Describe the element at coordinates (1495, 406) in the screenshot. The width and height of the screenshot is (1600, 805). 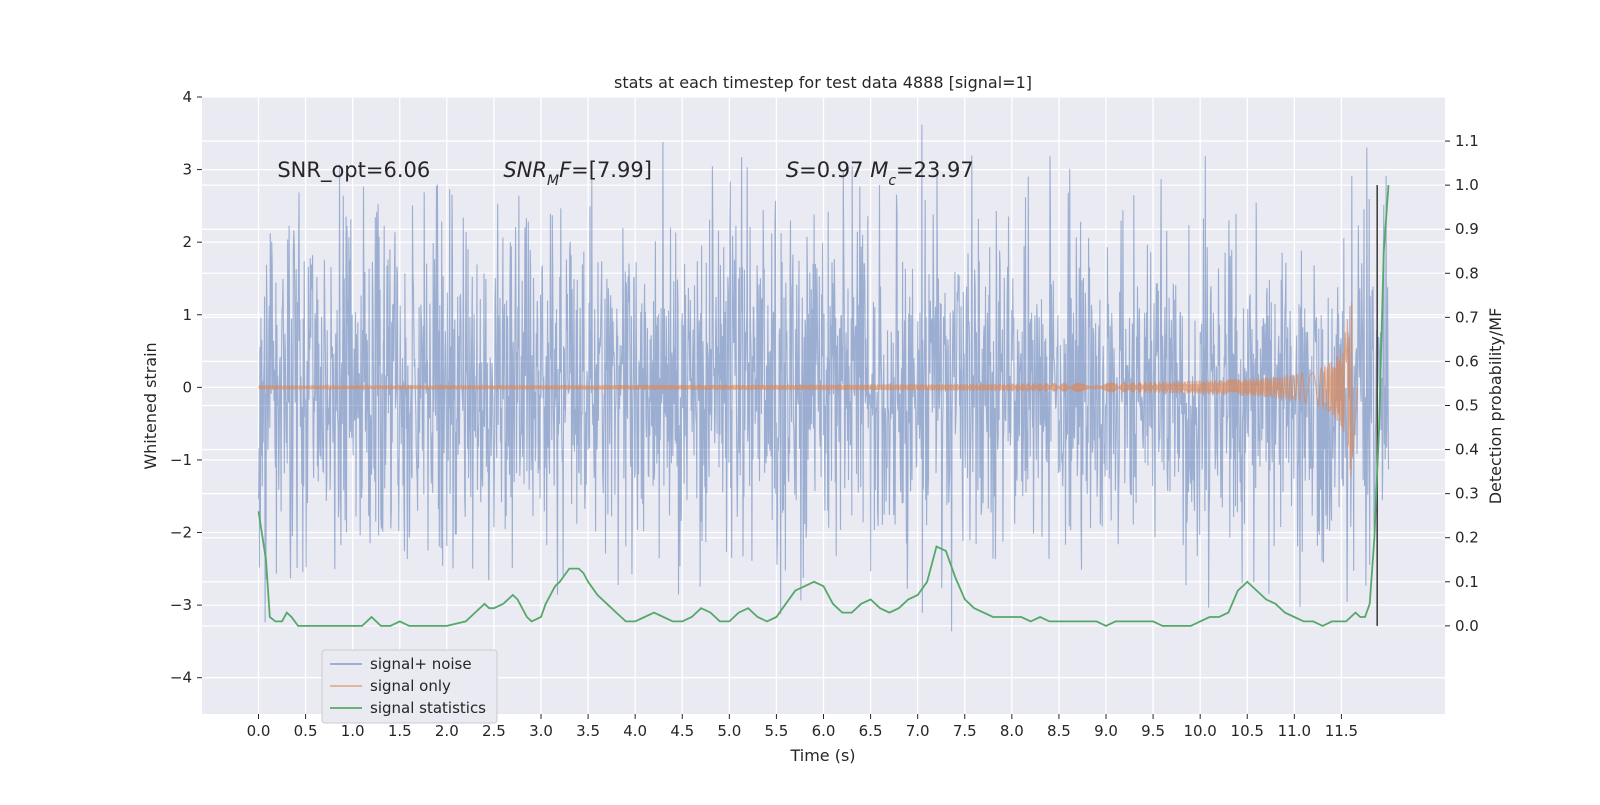
I see `y-axis-right-label: Detection probability/MF` at that location.